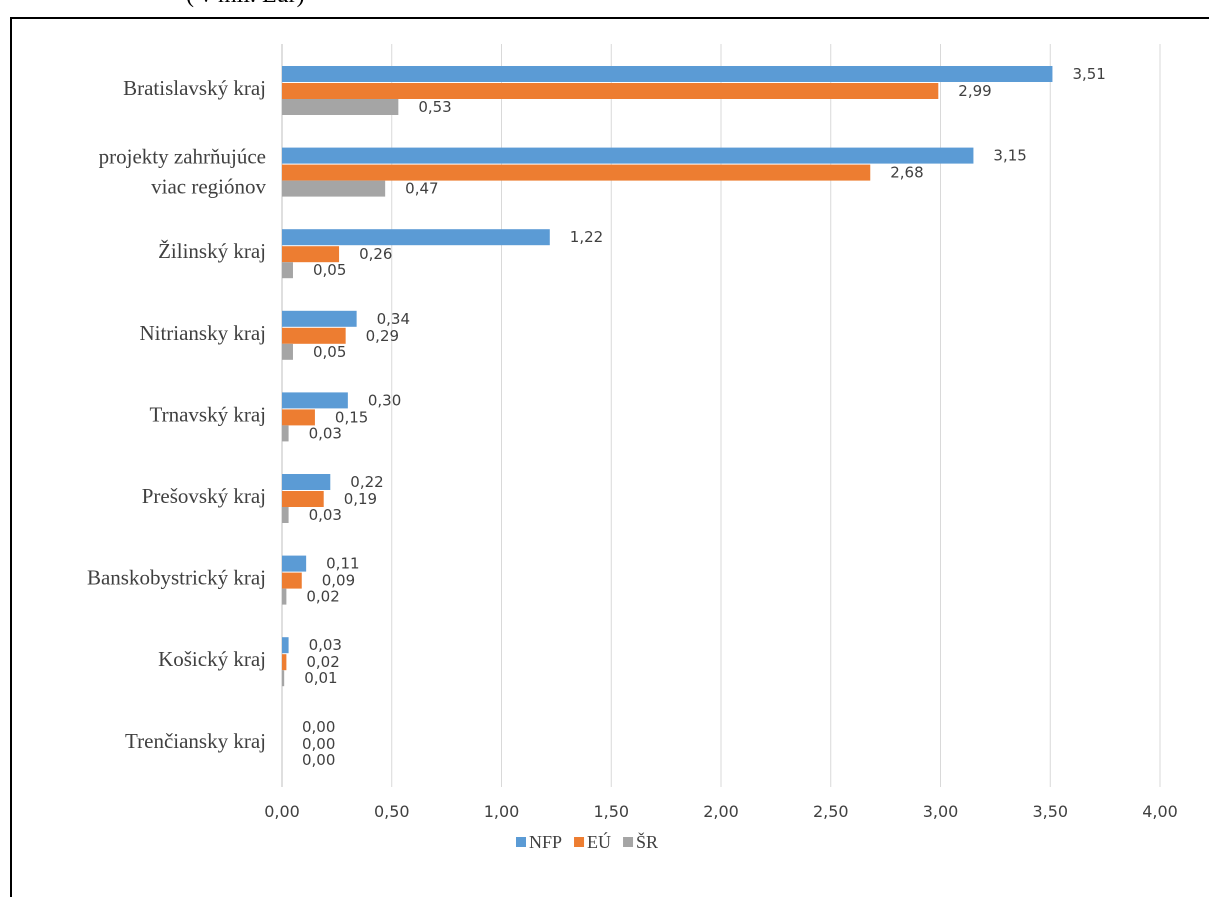  Describe the element at coordinates (320, 678) in the screenshot. I see `data-label: 0,01` at that location.